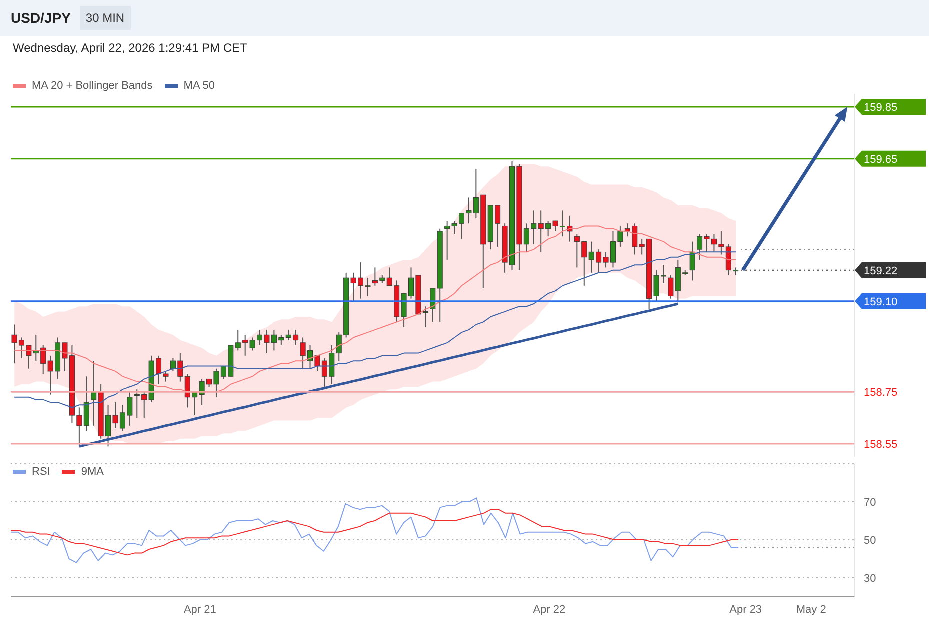  Describe the element at coordinates (881, 271) in the screenshot. I see `y-tick-label: 159.22` at that location.